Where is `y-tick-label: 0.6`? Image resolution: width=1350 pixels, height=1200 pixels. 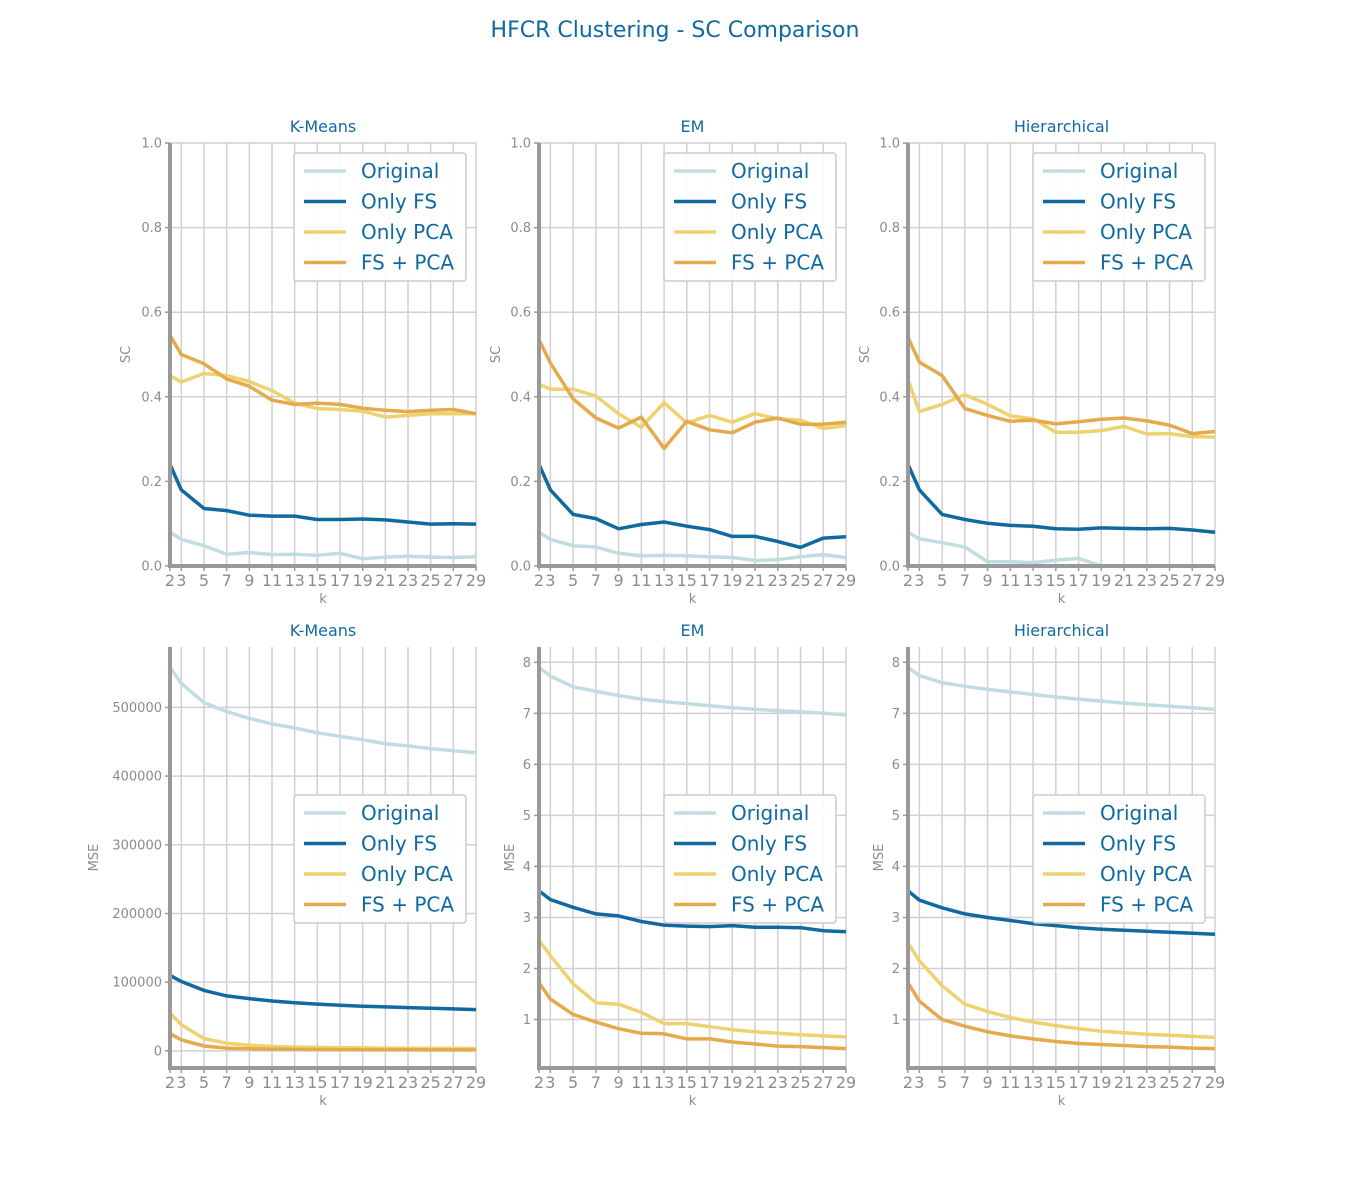 y-tick-label: 0.6 is located at coordinates (889, 313).